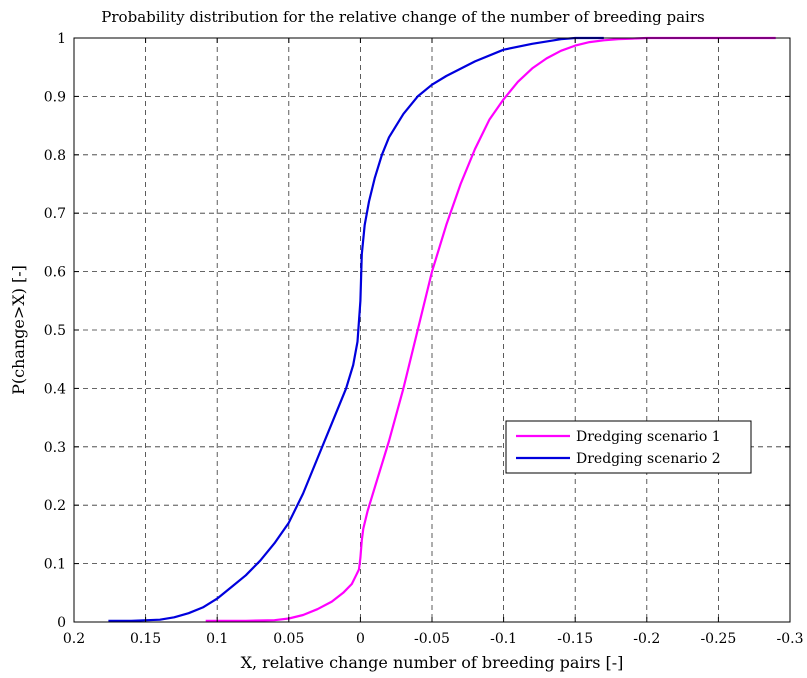 The height and width of the screenshot is (678, 807). I want to click on y-axis-label: P(change>X) [-], so click(18, 330).